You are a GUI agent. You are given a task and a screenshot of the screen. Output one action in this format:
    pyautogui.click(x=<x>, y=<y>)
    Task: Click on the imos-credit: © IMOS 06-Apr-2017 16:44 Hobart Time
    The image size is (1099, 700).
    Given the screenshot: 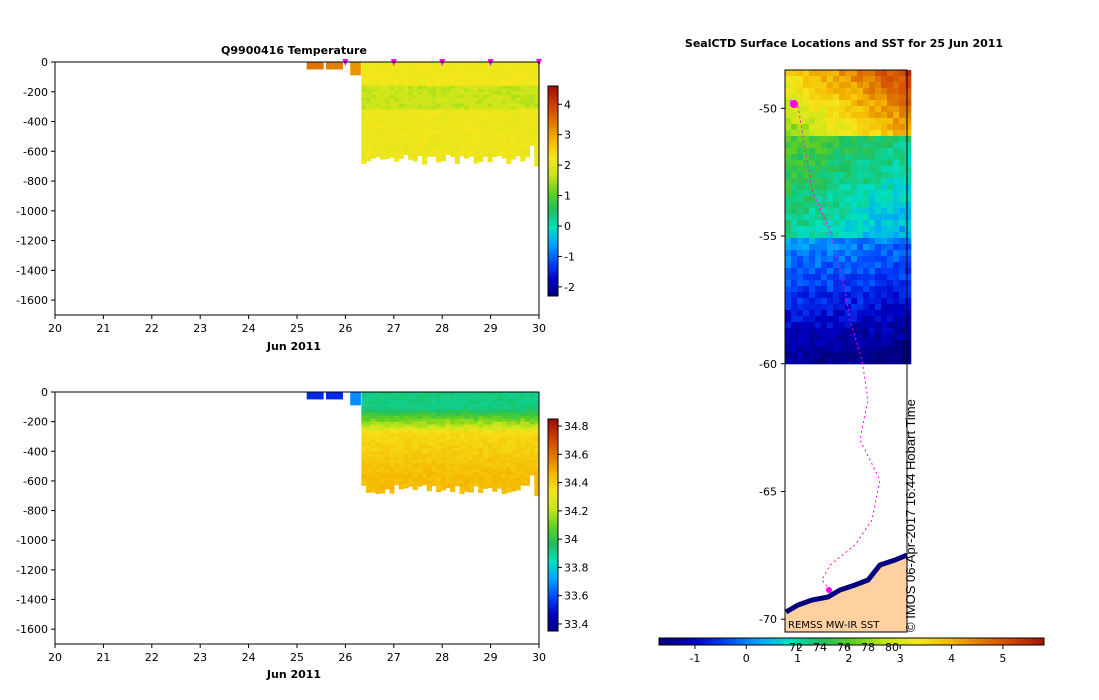 What is the action you would take?
    pyautogui.click(x=910, y=515)
    